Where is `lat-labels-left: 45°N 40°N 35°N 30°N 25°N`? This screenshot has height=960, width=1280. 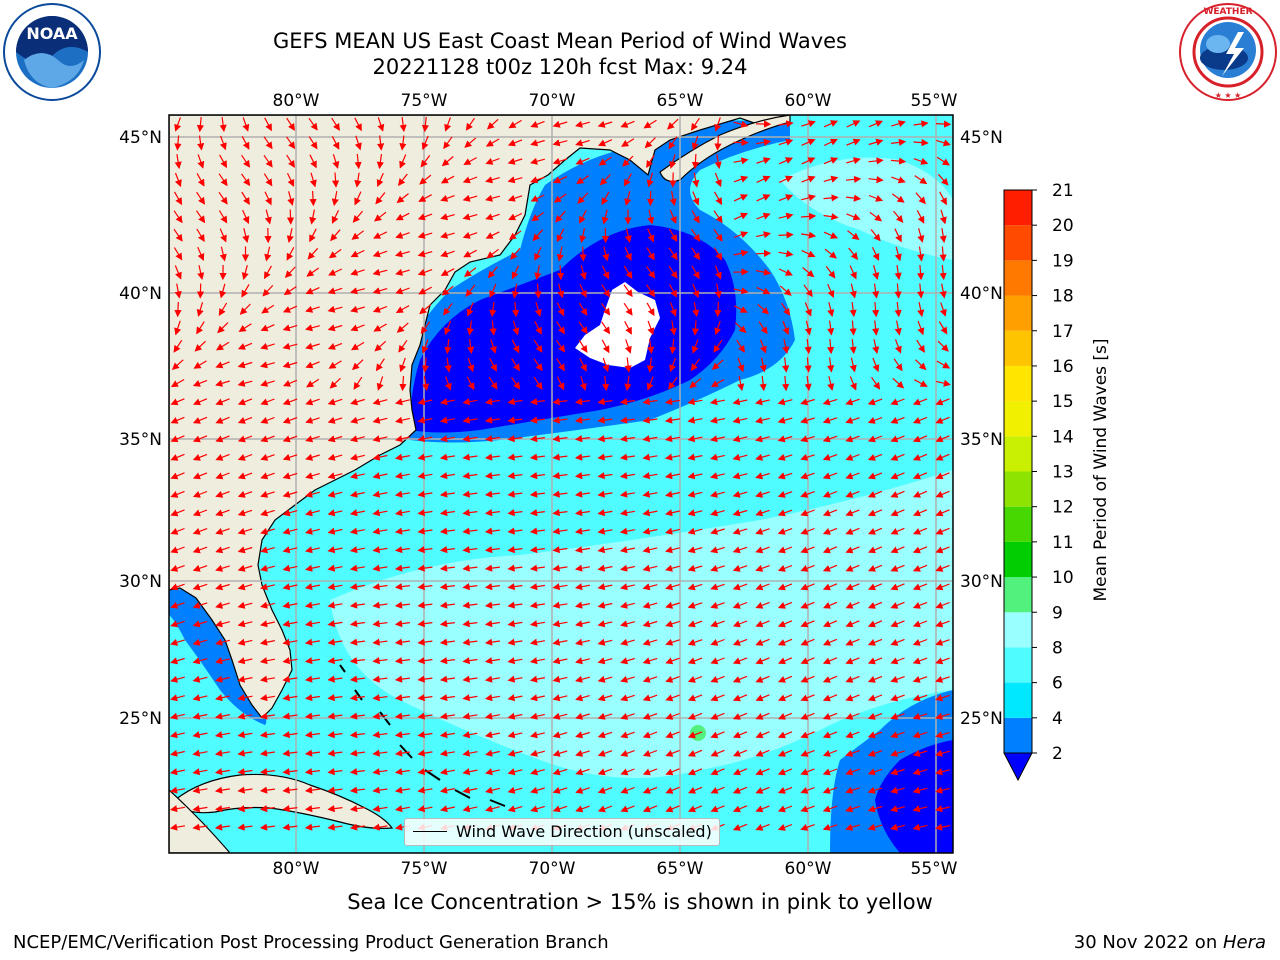 lat-labels-left: 45°N 40°N 35°N 30°N 25°N is located at coordinates (140, 428).